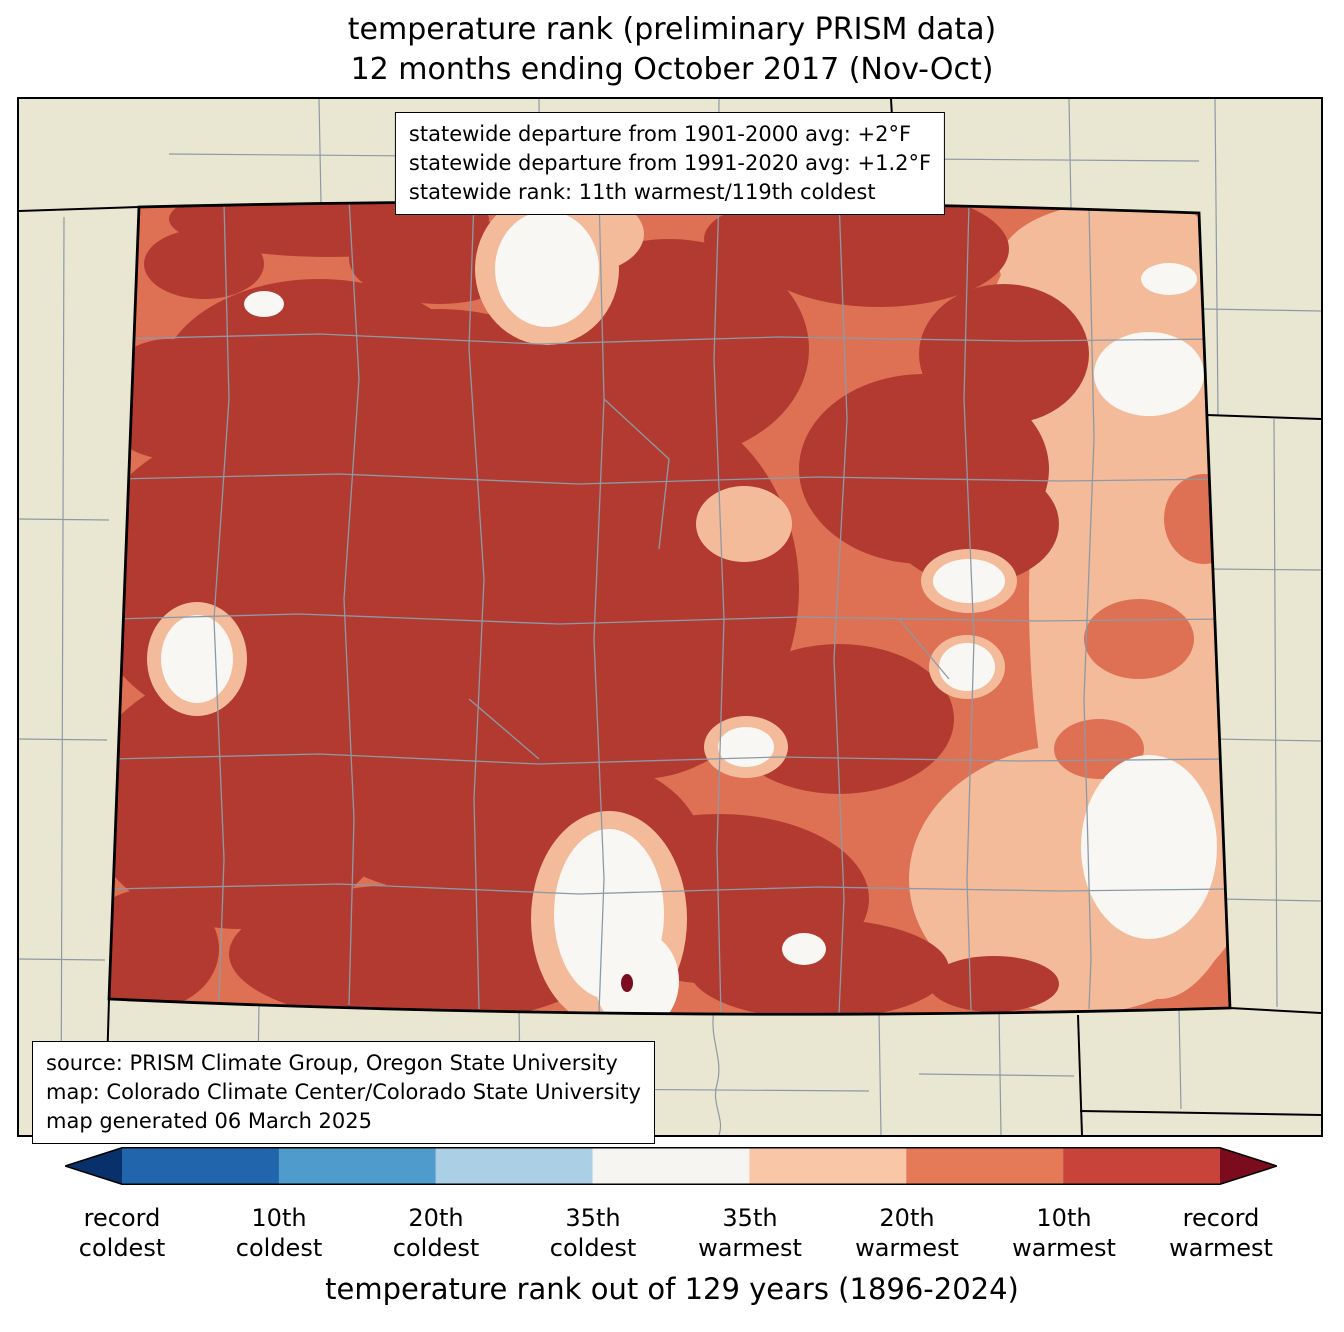 This screenshot has width=1344, height=1332. Describe the element at coordinates (627, 983) in the screenshot. I see `rank-record-warmest` at that location.